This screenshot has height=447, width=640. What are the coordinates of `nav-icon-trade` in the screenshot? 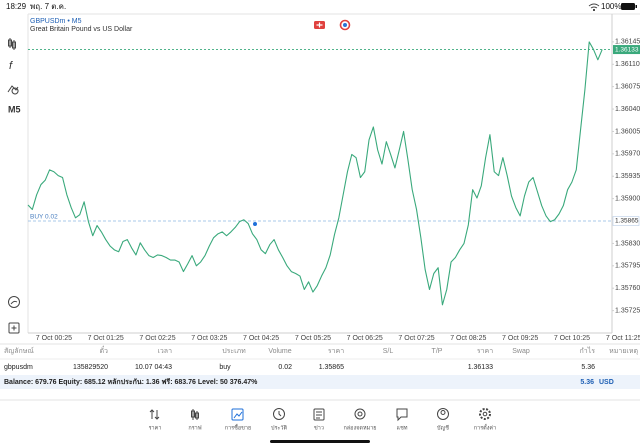 It's located at (237, 414).